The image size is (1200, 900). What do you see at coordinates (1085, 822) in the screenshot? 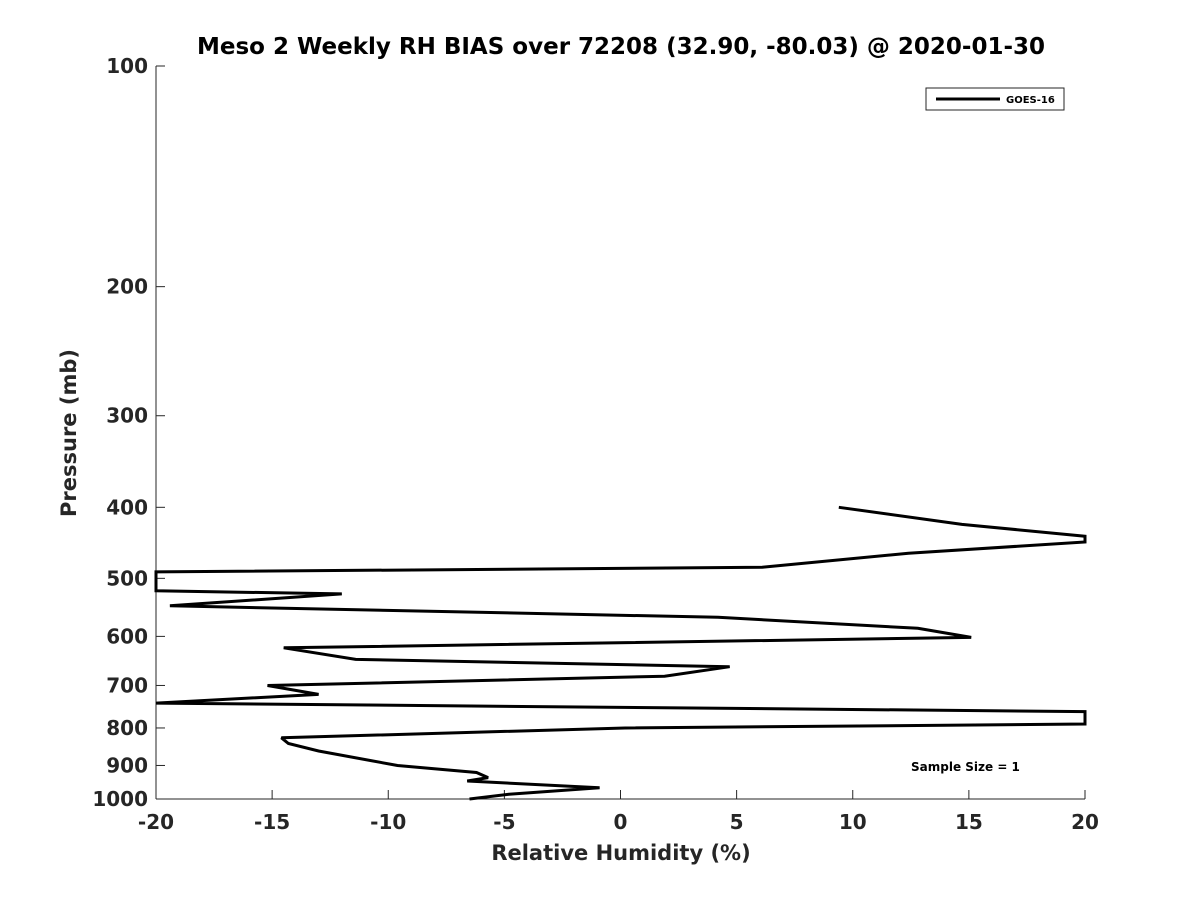
I see `x-tick-label: 20` at bounding box center [1085, 822].